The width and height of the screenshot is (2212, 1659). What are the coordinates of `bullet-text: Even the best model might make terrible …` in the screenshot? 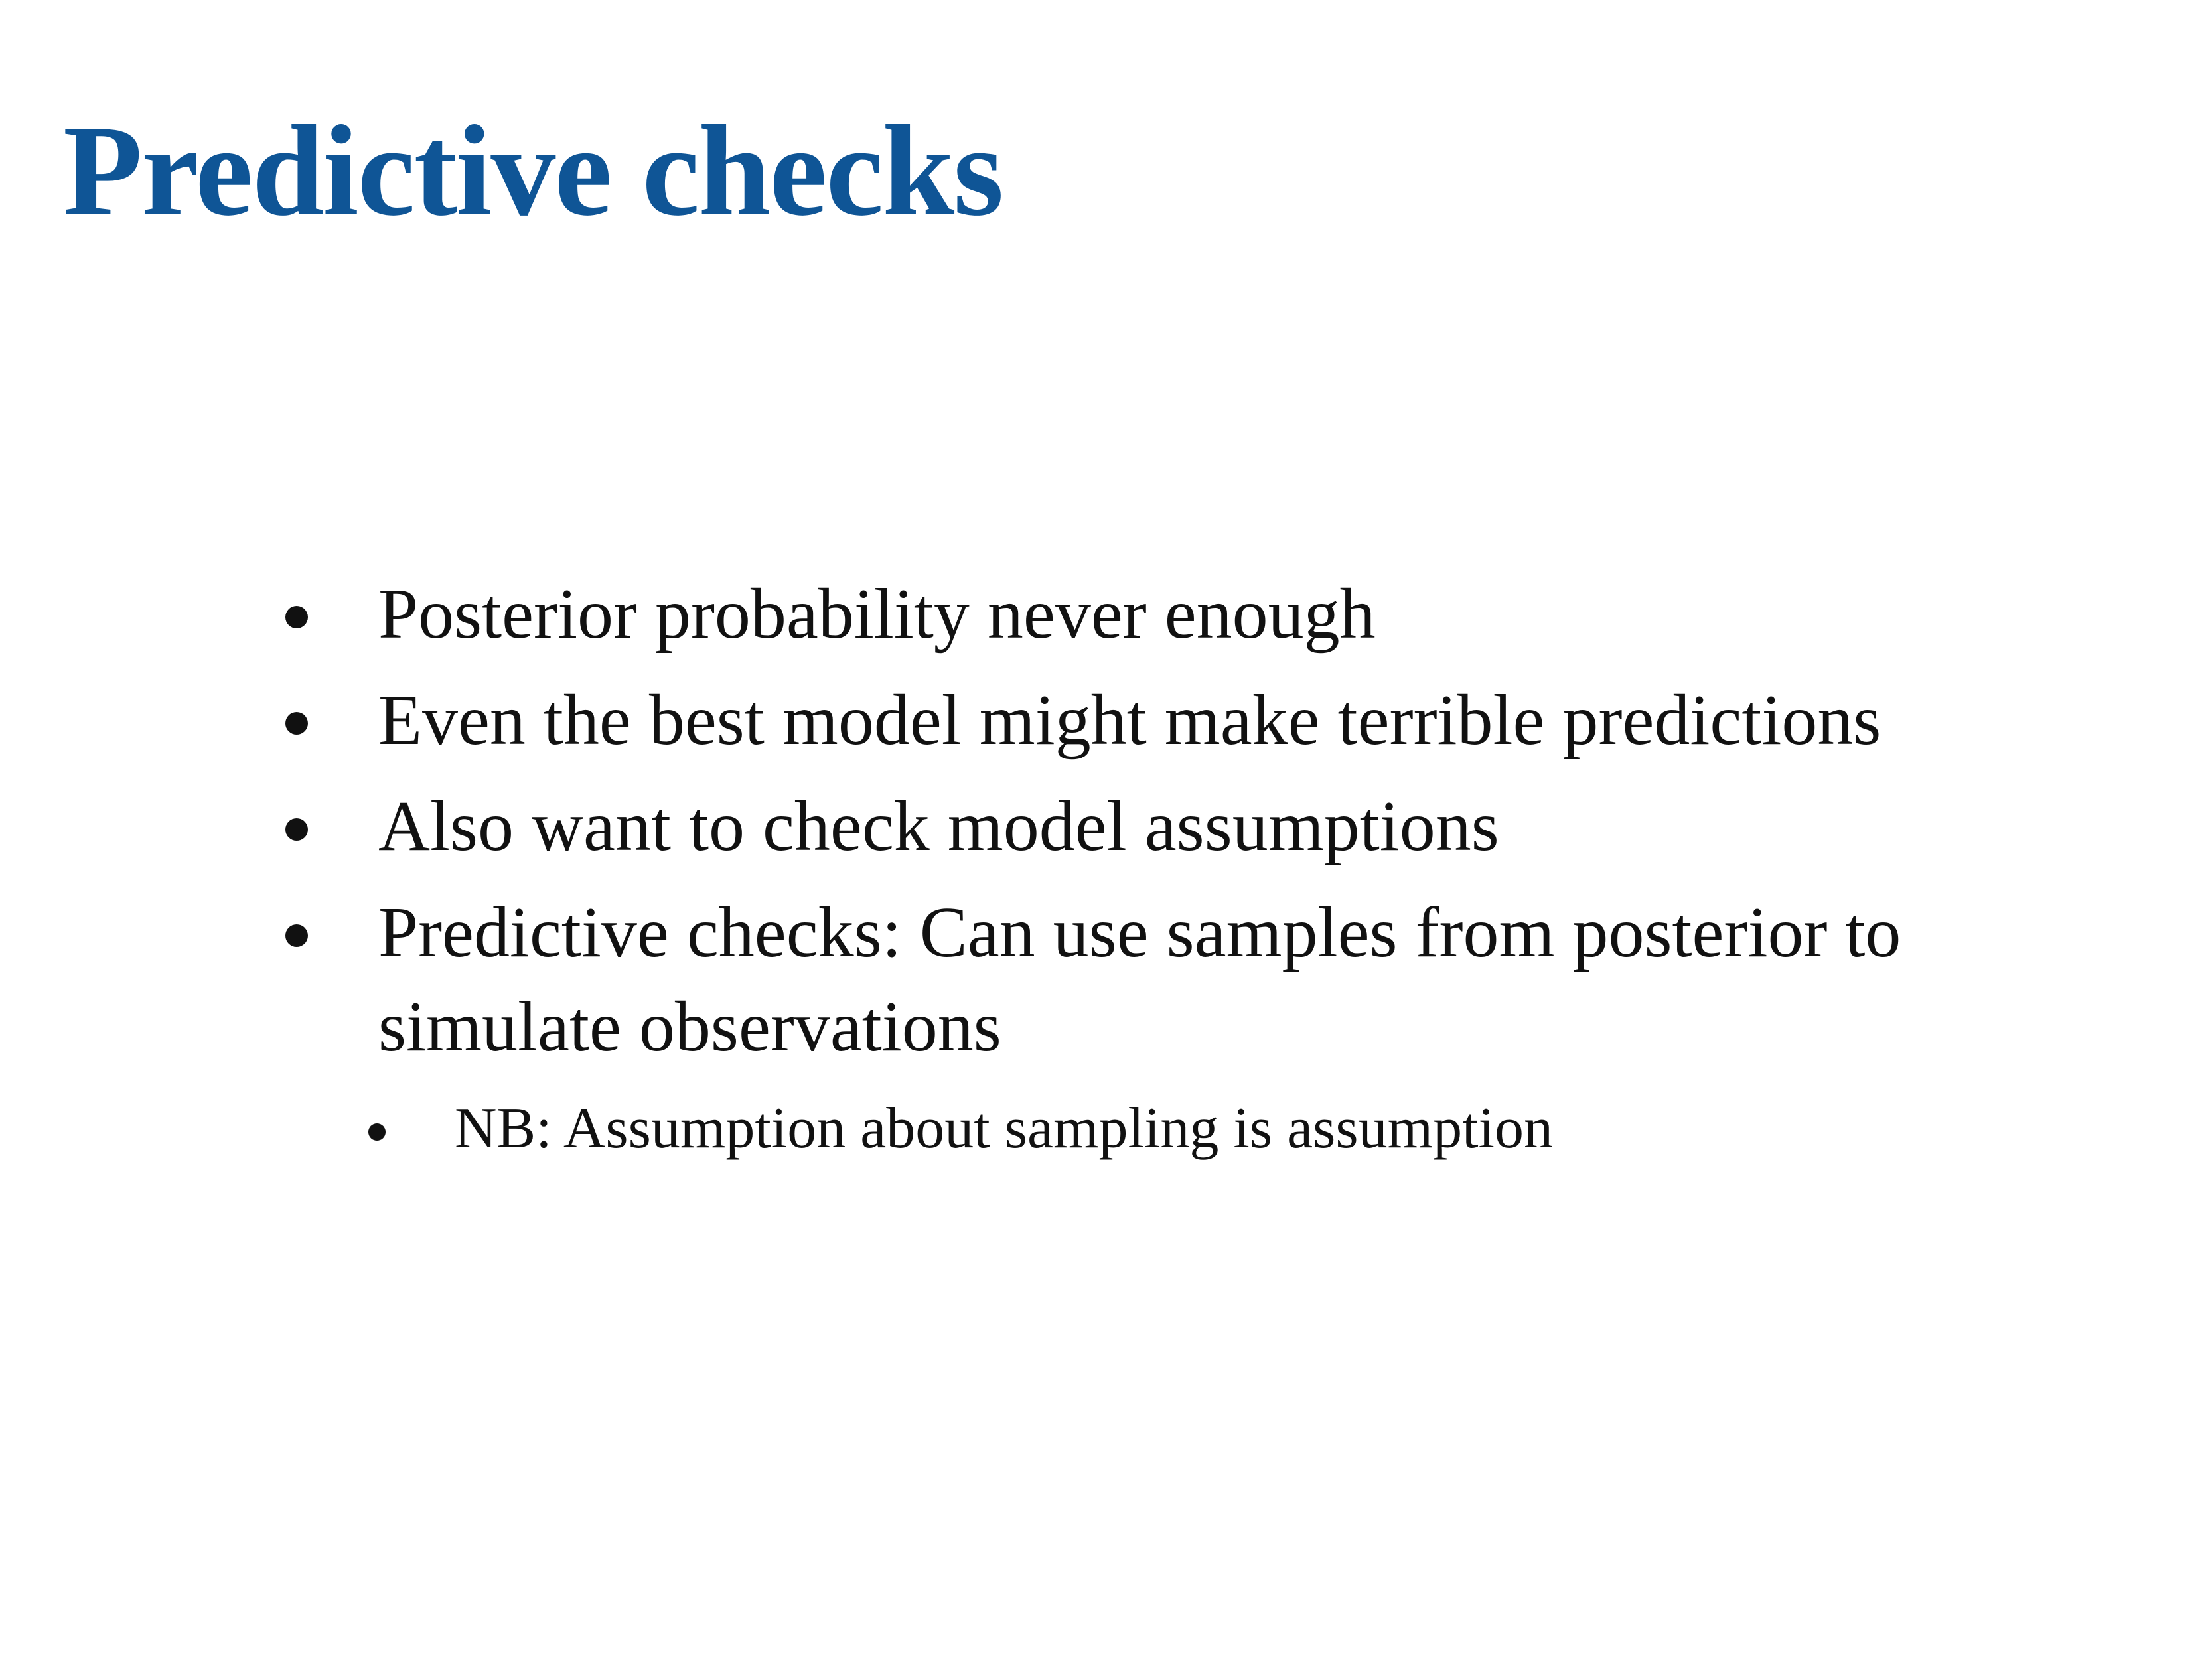 It's located at (1130, 720).